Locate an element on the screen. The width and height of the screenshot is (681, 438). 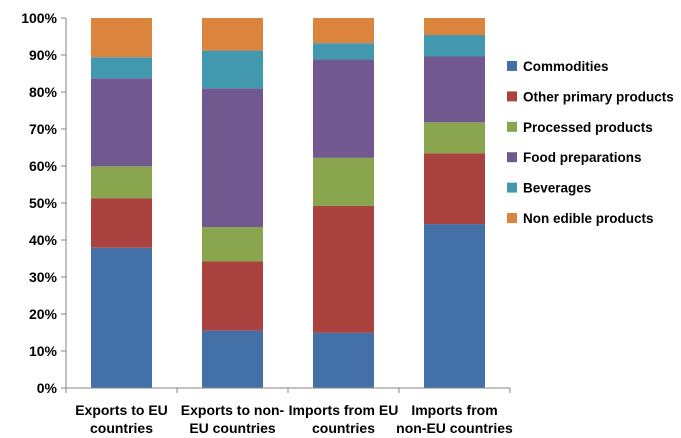
y-tick-label: 90% is located at coordinates (43, 55).